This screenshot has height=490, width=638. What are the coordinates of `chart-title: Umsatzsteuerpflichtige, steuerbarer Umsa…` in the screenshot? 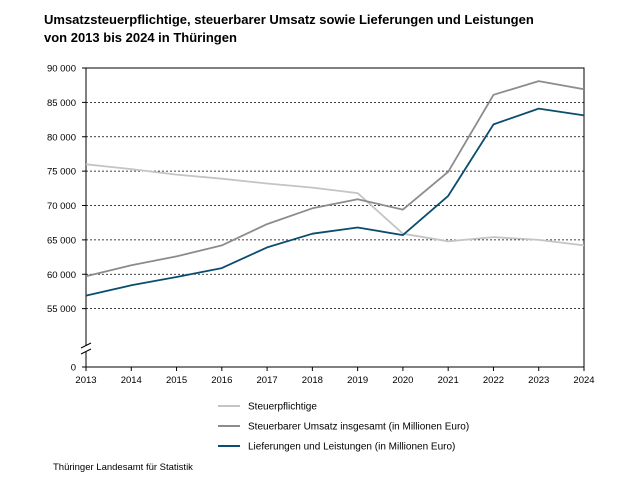 It's located at (324, 29).